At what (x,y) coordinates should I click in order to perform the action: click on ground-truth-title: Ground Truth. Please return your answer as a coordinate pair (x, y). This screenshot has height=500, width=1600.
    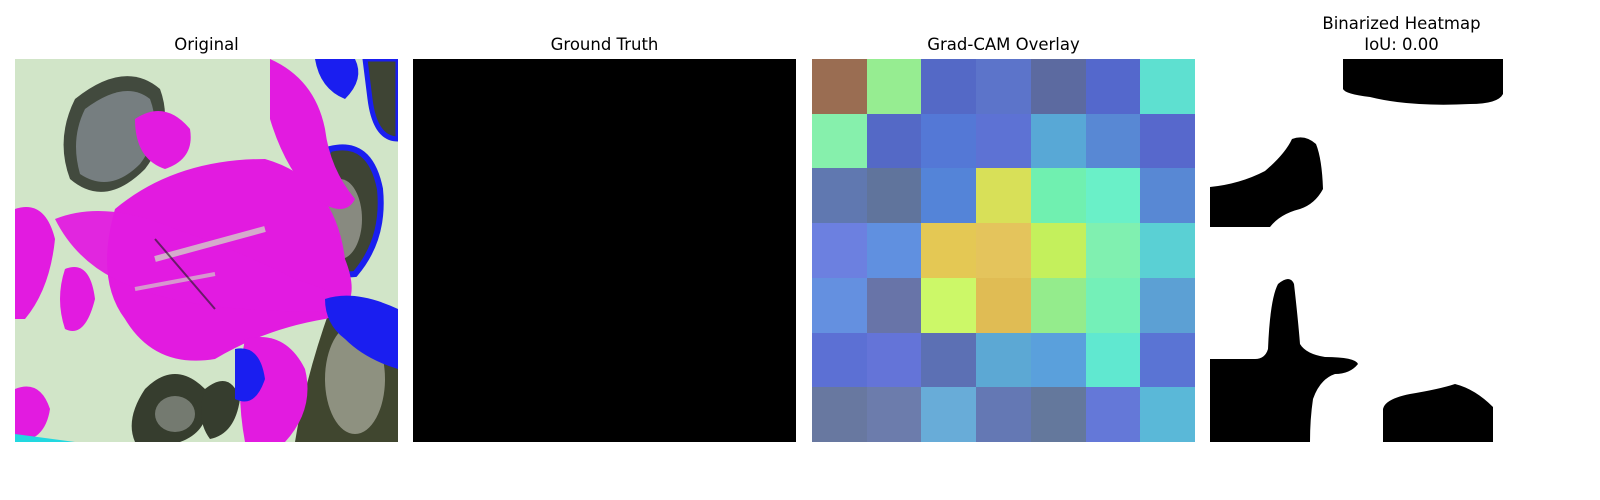
    Looking at the image, I should click on (604, 44).